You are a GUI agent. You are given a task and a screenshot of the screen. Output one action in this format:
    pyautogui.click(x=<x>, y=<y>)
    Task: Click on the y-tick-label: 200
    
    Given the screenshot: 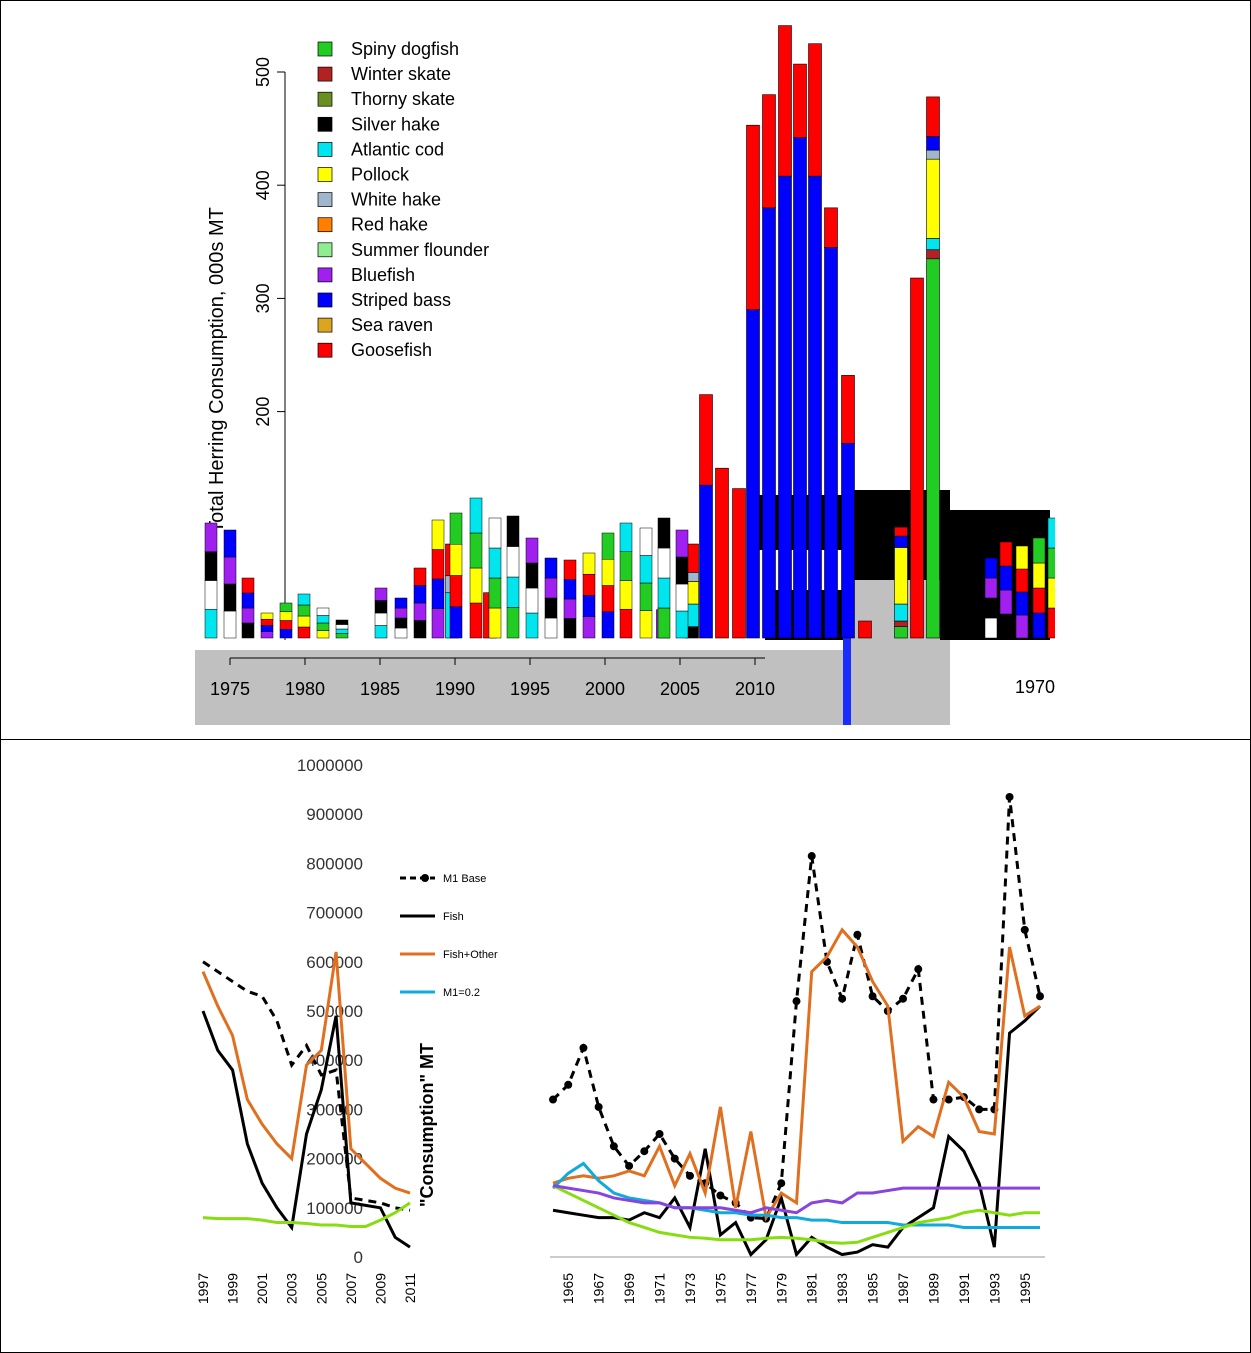 What is the action you would take?
    pyautogui.click(x=263, y=412)
    